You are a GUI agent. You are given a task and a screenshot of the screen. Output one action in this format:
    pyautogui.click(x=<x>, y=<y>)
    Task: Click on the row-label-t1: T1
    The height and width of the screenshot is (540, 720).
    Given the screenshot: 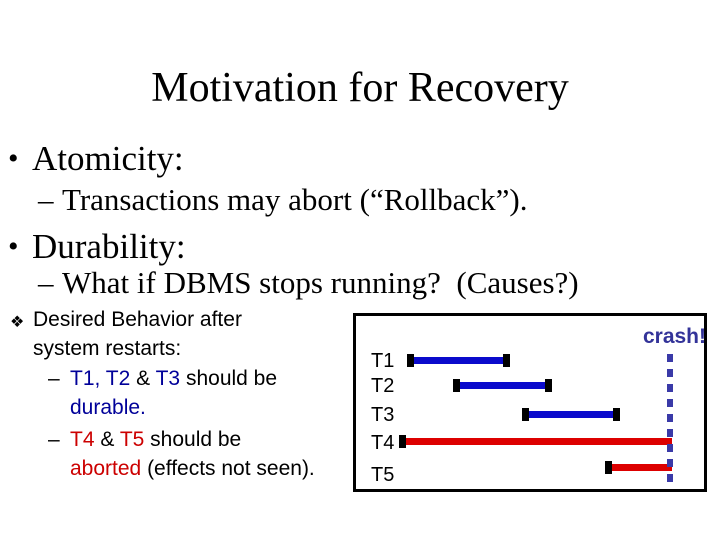 What is the action you would take?
    pyautogui.click(x=383, y=361)
    